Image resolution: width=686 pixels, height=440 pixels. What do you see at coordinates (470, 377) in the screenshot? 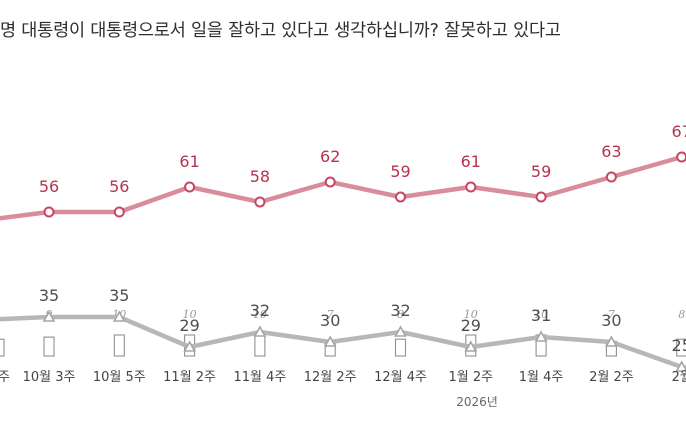
I see `x-axis-tick-label: 1월 2주` at bounding box center [470, 377].